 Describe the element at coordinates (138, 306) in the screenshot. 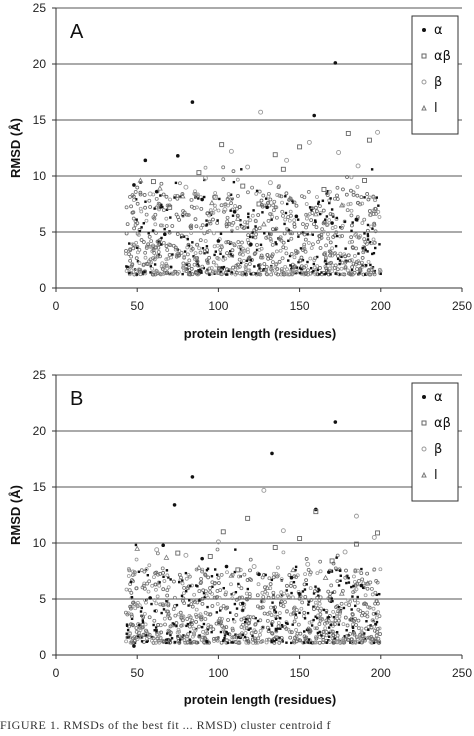

I see `x-tick-label-50: 50` at that location.